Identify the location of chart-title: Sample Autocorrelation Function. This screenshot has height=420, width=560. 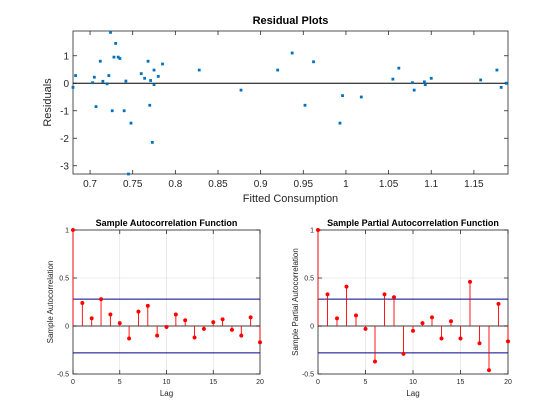
(167, 223).